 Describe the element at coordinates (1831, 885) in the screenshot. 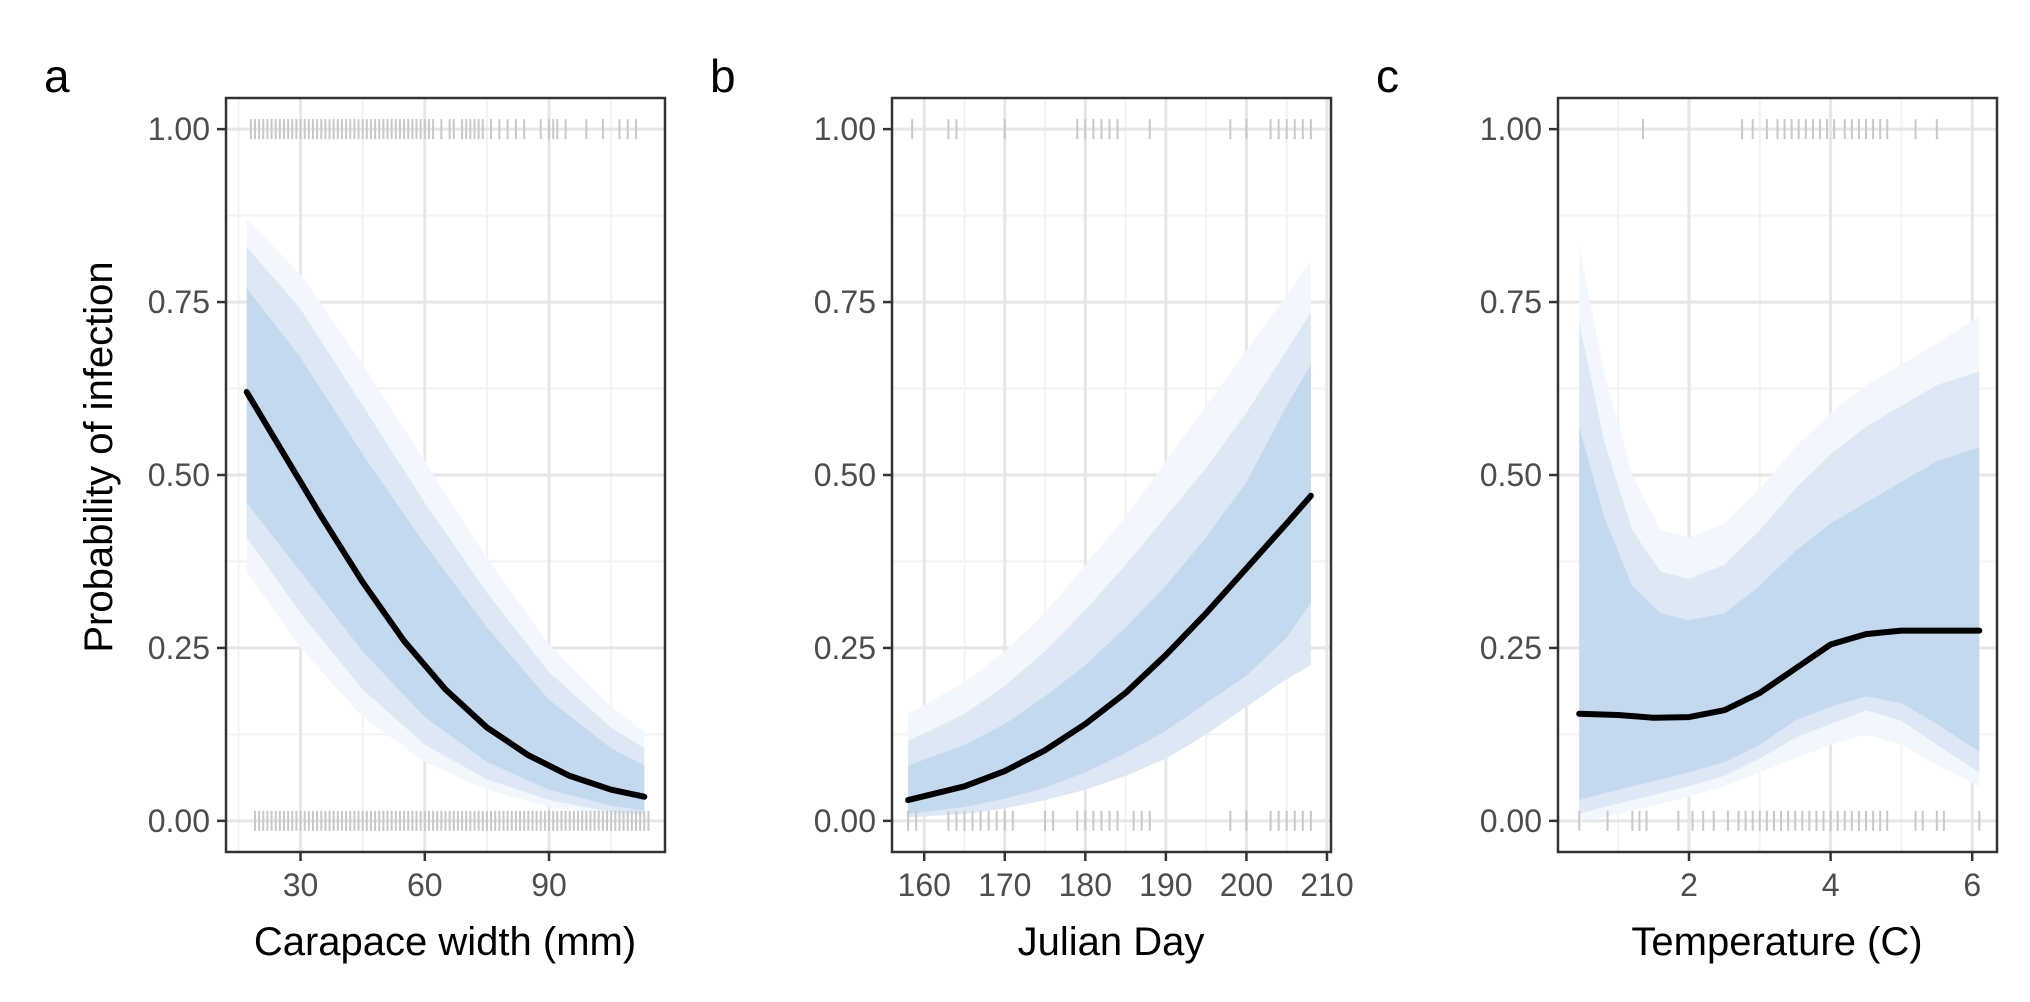

I see `x-tick-label: 4` at that location.